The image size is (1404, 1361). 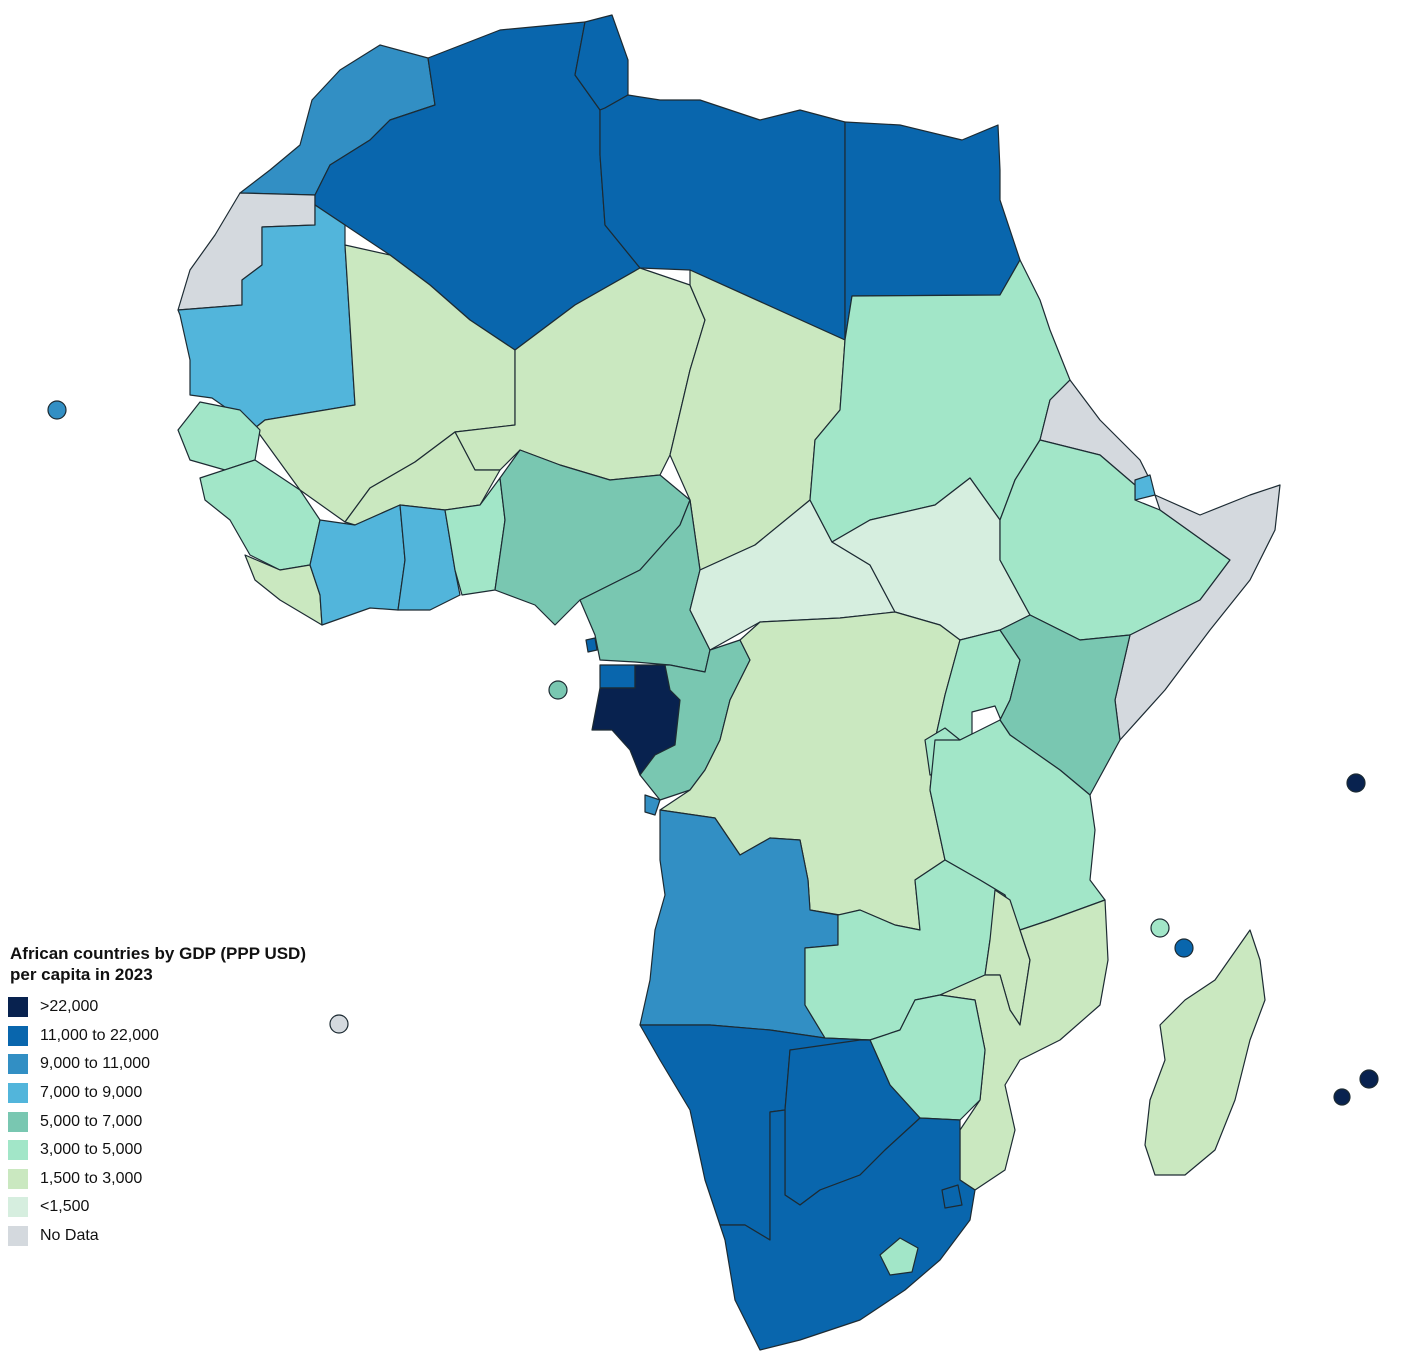 I want to click on legend-label: 11,000 to 22,000, so click(x=99, y=1035).